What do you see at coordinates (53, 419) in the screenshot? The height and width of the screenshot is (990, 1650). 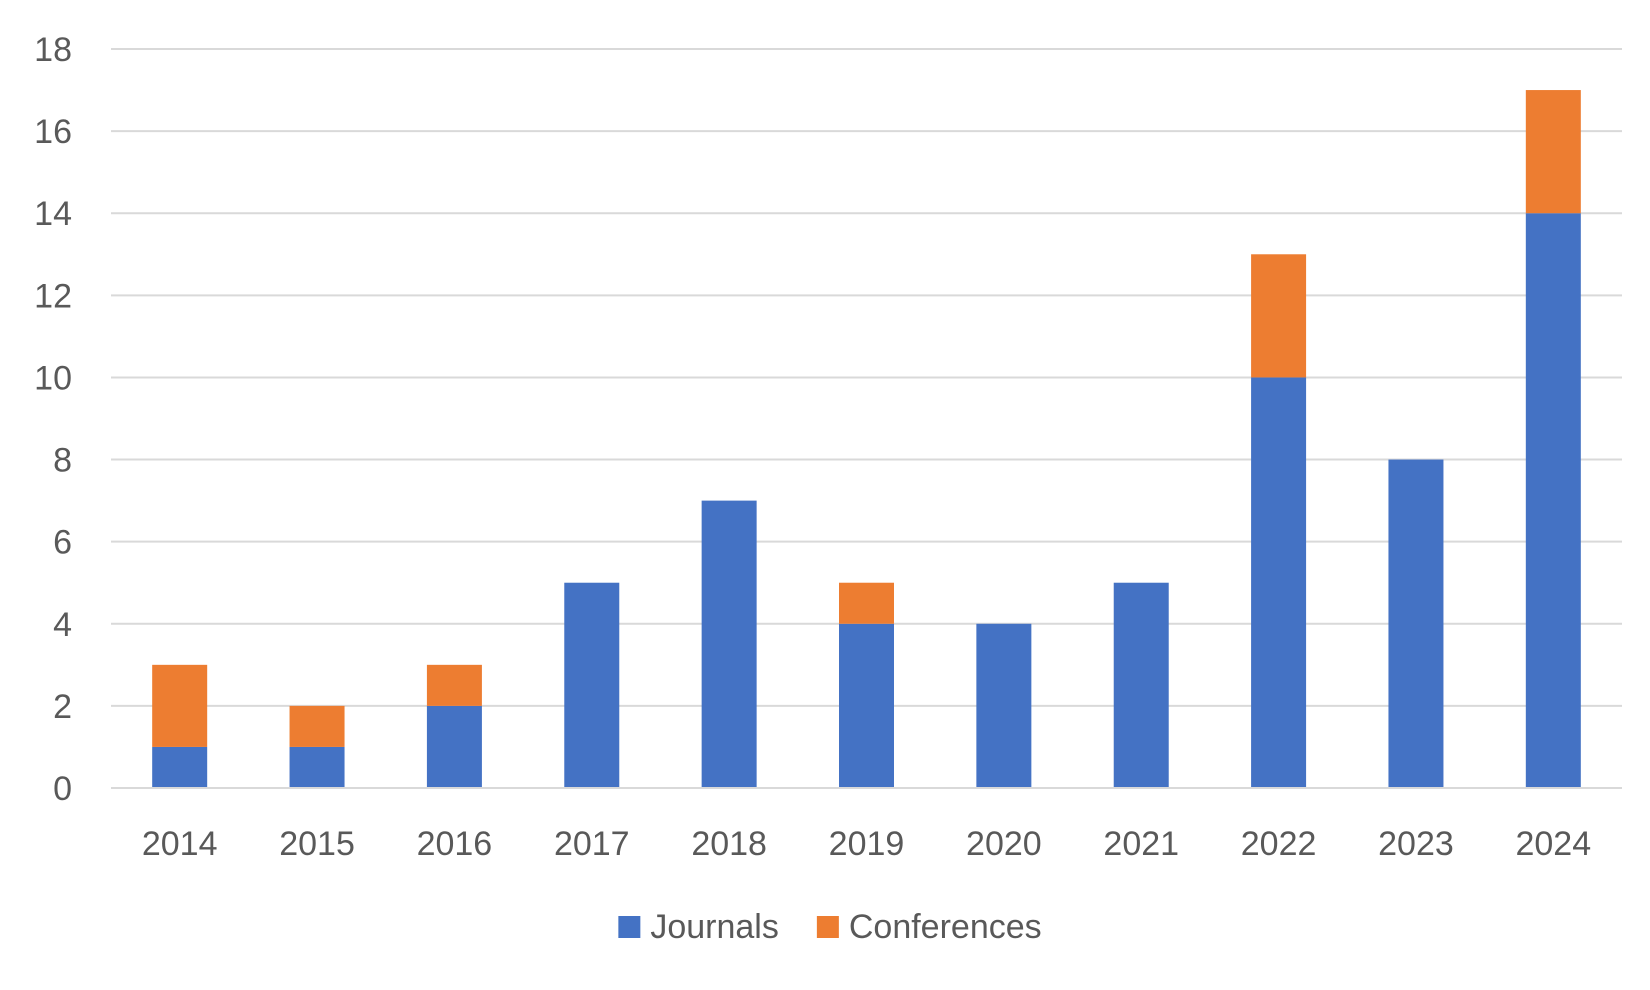 I see `y-axis-tick-labels: 0 2 4 6 8 10 12 14 16 18` at bounding box center [53, 419].